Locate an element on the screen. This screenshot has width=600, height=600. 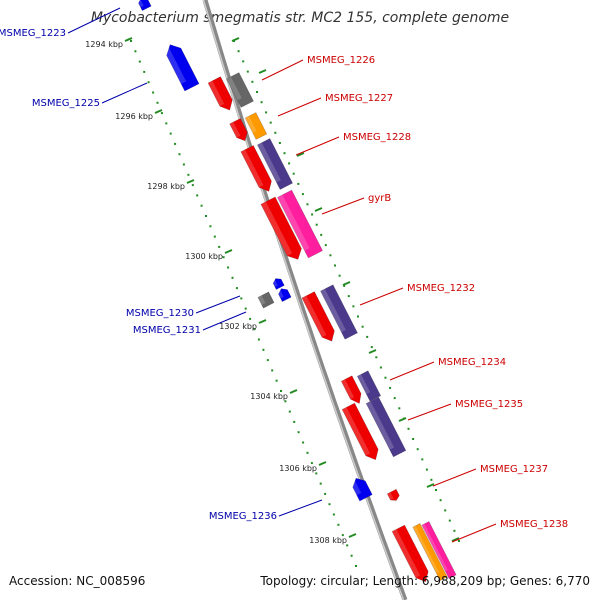
cds-gyrB is located at coordinates (281, 228).